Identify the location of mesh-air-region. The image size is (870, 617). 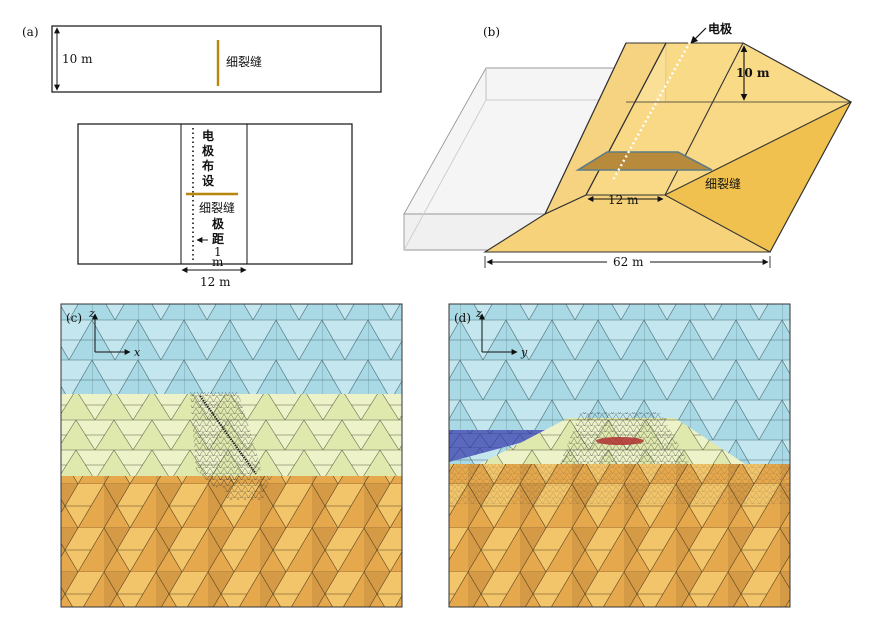
(231, 349).